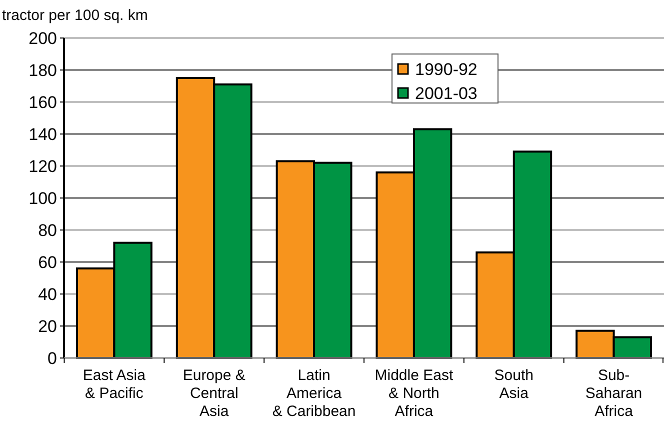 The image size is (664, 432). What do you see at coordinates (47, 294) in the screenshot?
I see `y-tick-label: 40` at bounding box center [47, 294].